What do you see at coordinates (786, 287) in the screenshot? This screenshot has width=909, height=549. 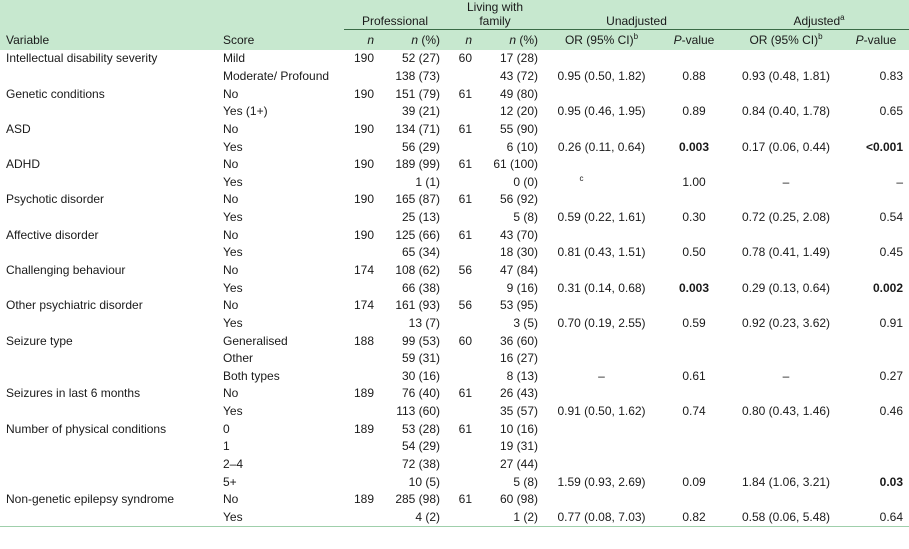 I see `cell-or-adjusted: 0.29 (0.13, 0.64)` at bounding box center [786, 287].